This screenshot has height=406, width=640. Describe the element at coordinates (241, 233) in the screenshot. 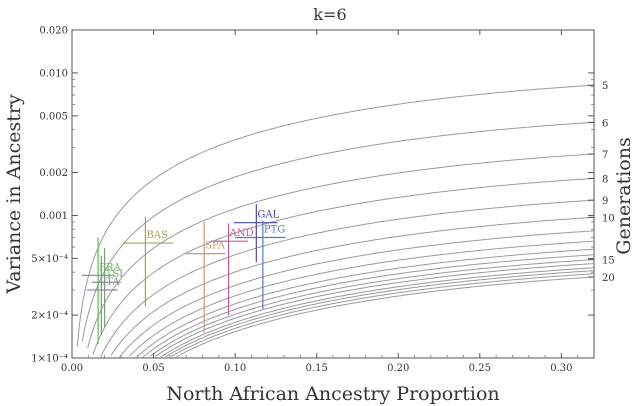

I see `population-label: AND` at that location.